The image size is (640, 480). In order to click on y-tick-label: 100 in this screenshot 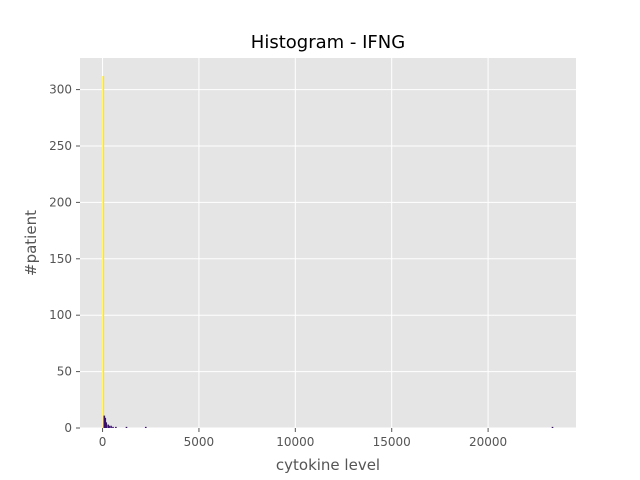, I will do `click(60, 315)`.